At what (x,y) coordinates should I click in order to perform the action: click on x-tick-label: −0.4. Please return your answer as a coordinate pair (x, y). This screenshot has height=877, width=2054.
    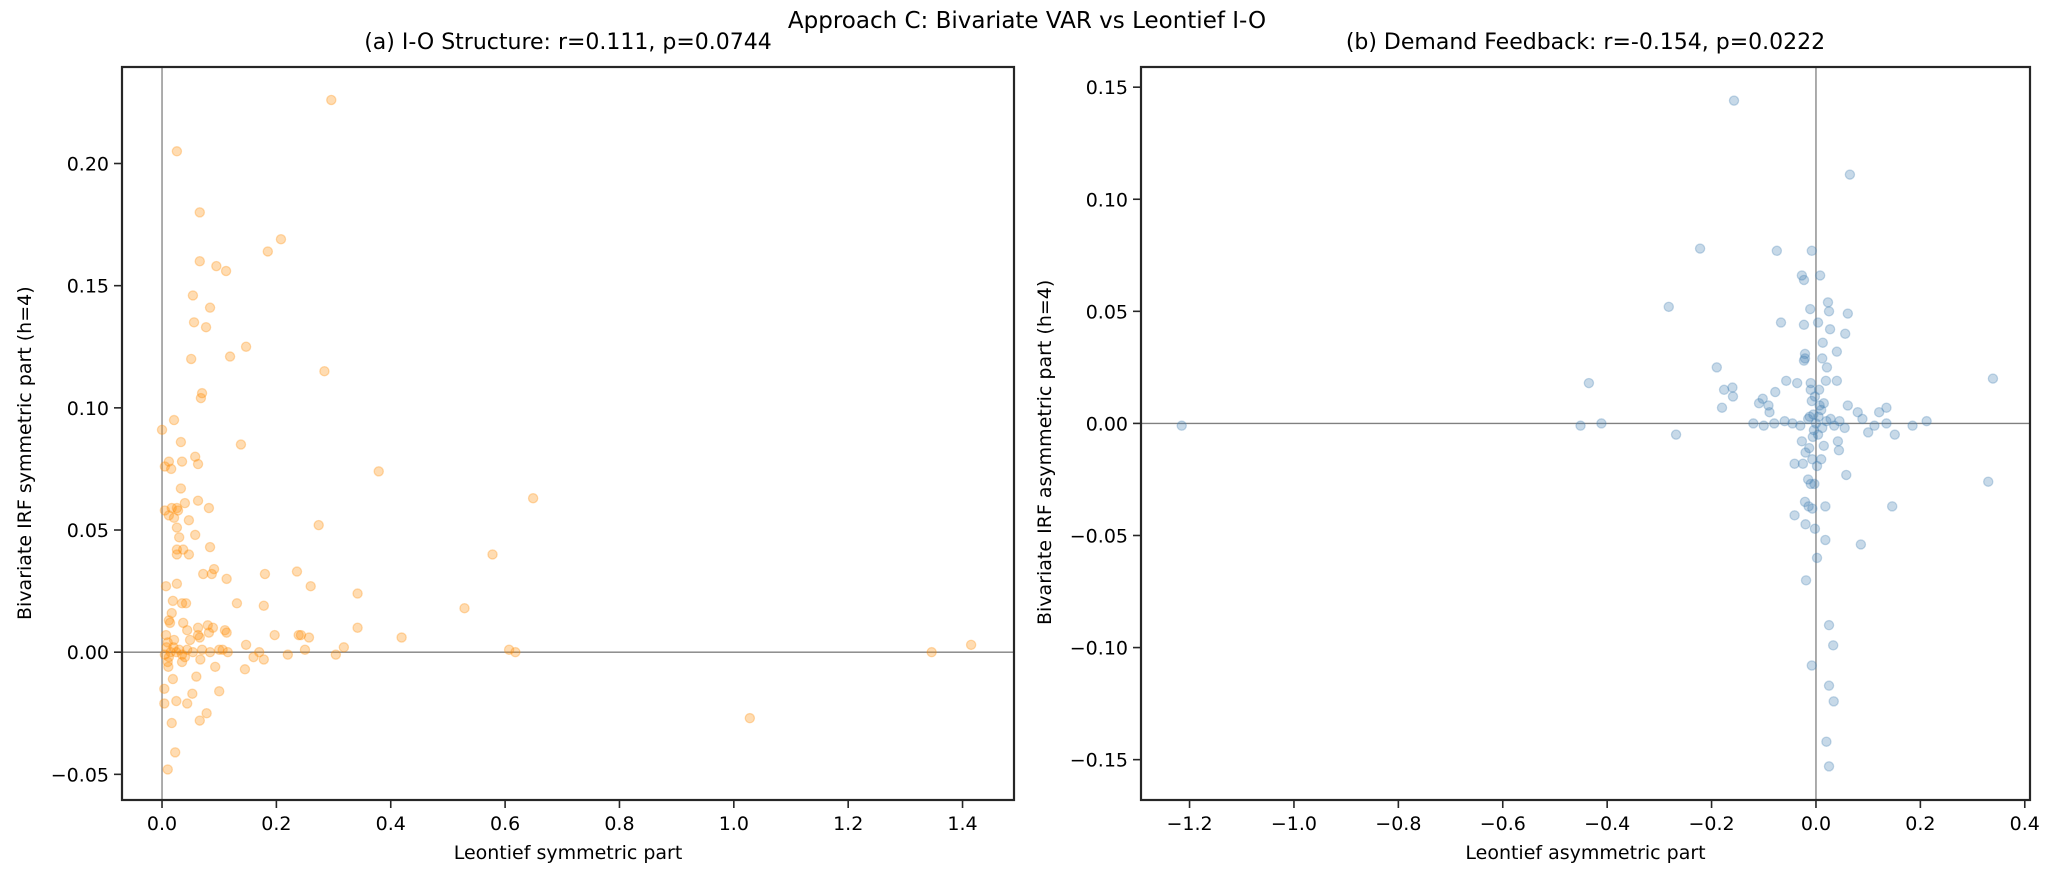
    Looking at the image, I should click on (1607, 824).